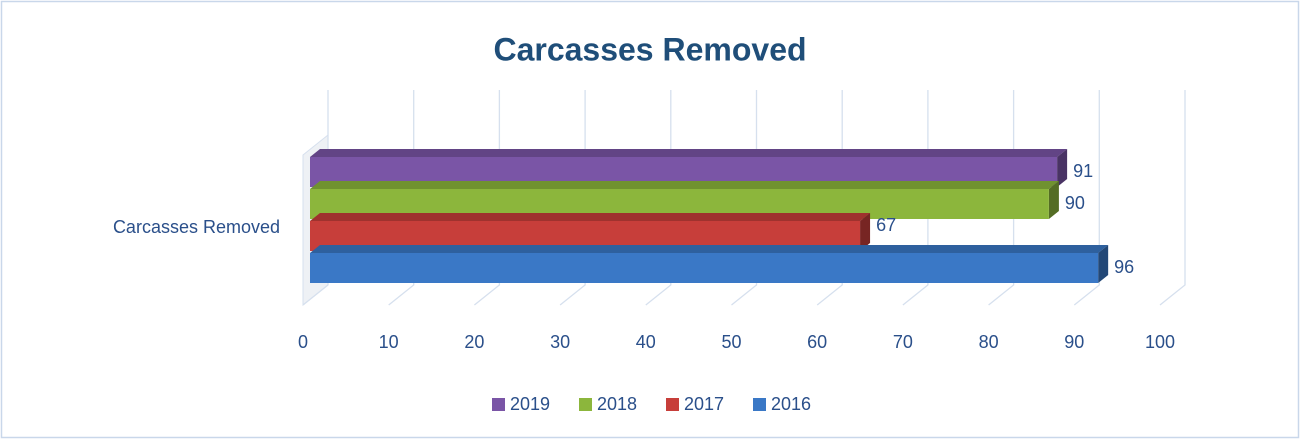 The height and width of the screenshot is (439, 1300). Describe the element at coordinates (560, 342) in the screenshot. I see `x-tick-label: 30` at that location.